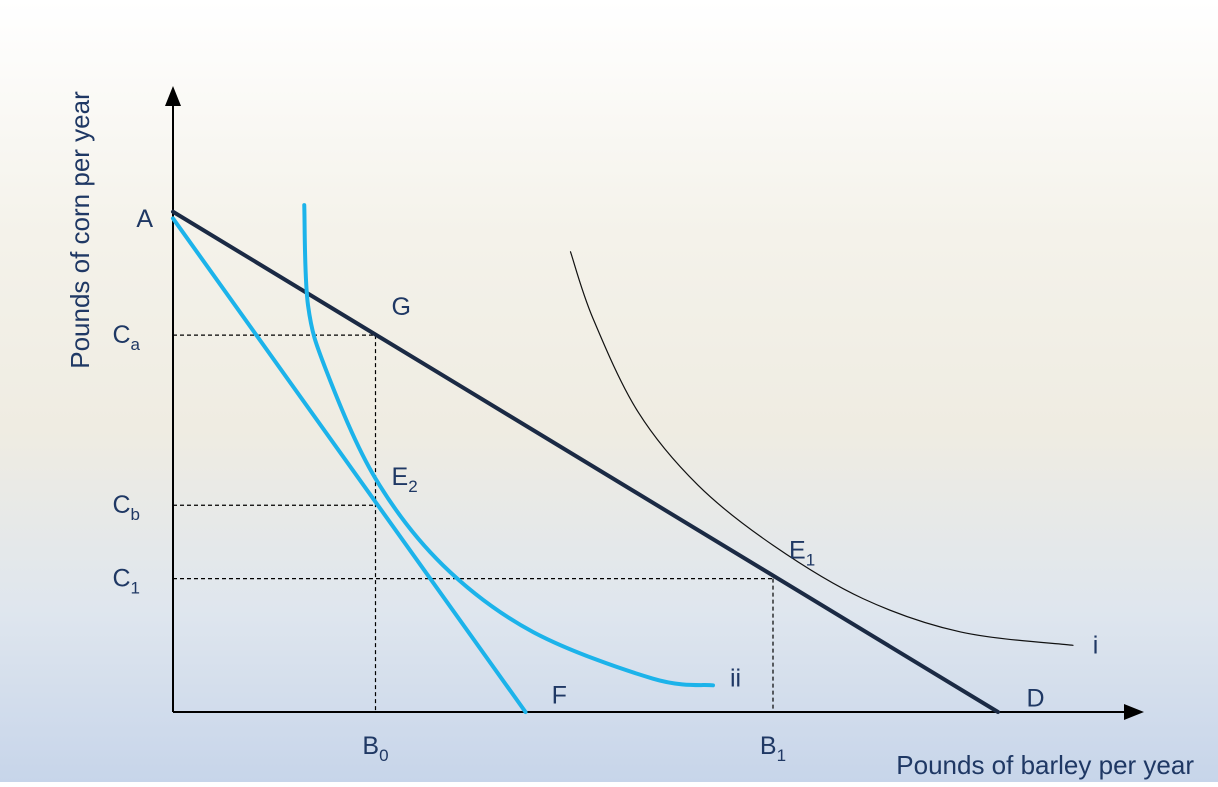  I want to click on y-tick-label-2: C1, so click(126, 581).